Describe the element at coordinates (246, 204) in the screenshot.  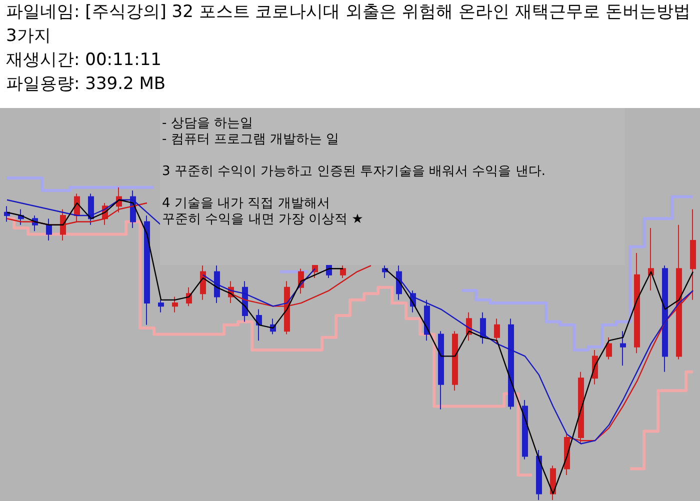
I see `annotation: 4 기술을 내가 직접 개발해서` at that location.